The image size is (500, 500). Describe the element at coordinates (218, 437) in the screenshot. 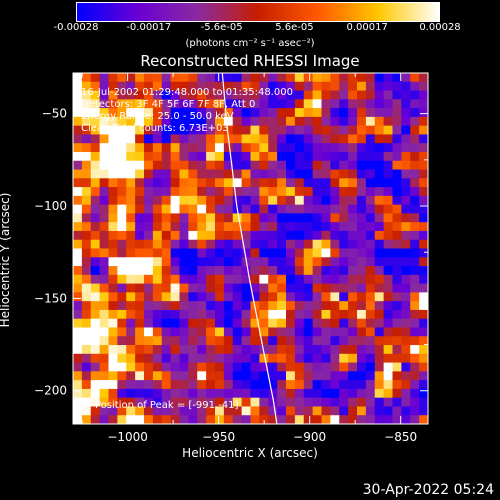

I see `x-tick-label: −950` at that location.